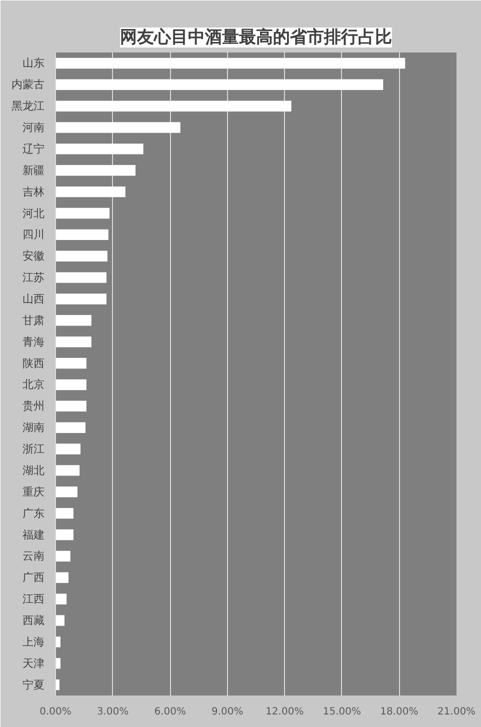 Image resolution: width=481 pixels, height=727 pixels. Describe the element at coordinates (33, 406) in the screenshot. I see `y-tick-label: 贵州` at that location.